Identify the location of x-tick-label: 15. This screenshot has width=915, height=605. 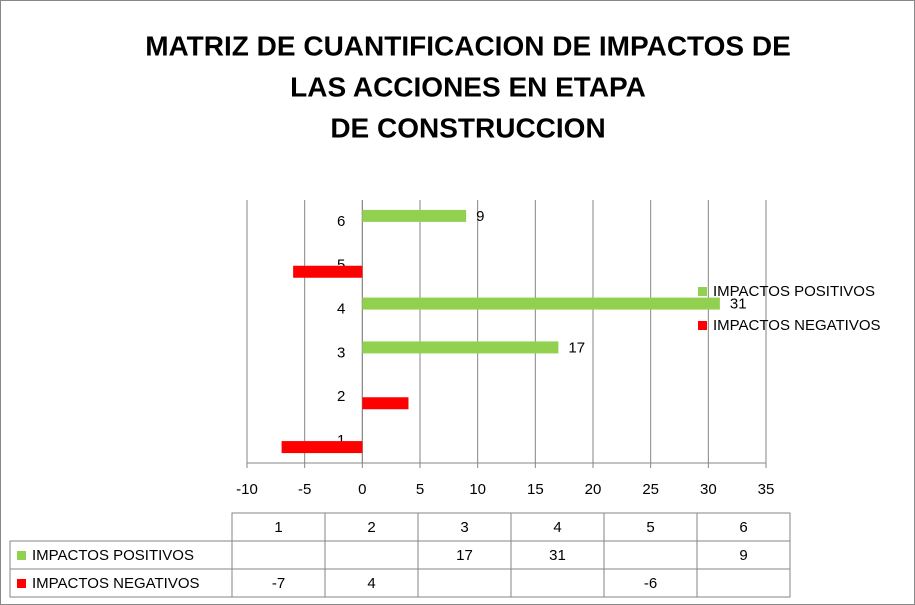
(535, 489).